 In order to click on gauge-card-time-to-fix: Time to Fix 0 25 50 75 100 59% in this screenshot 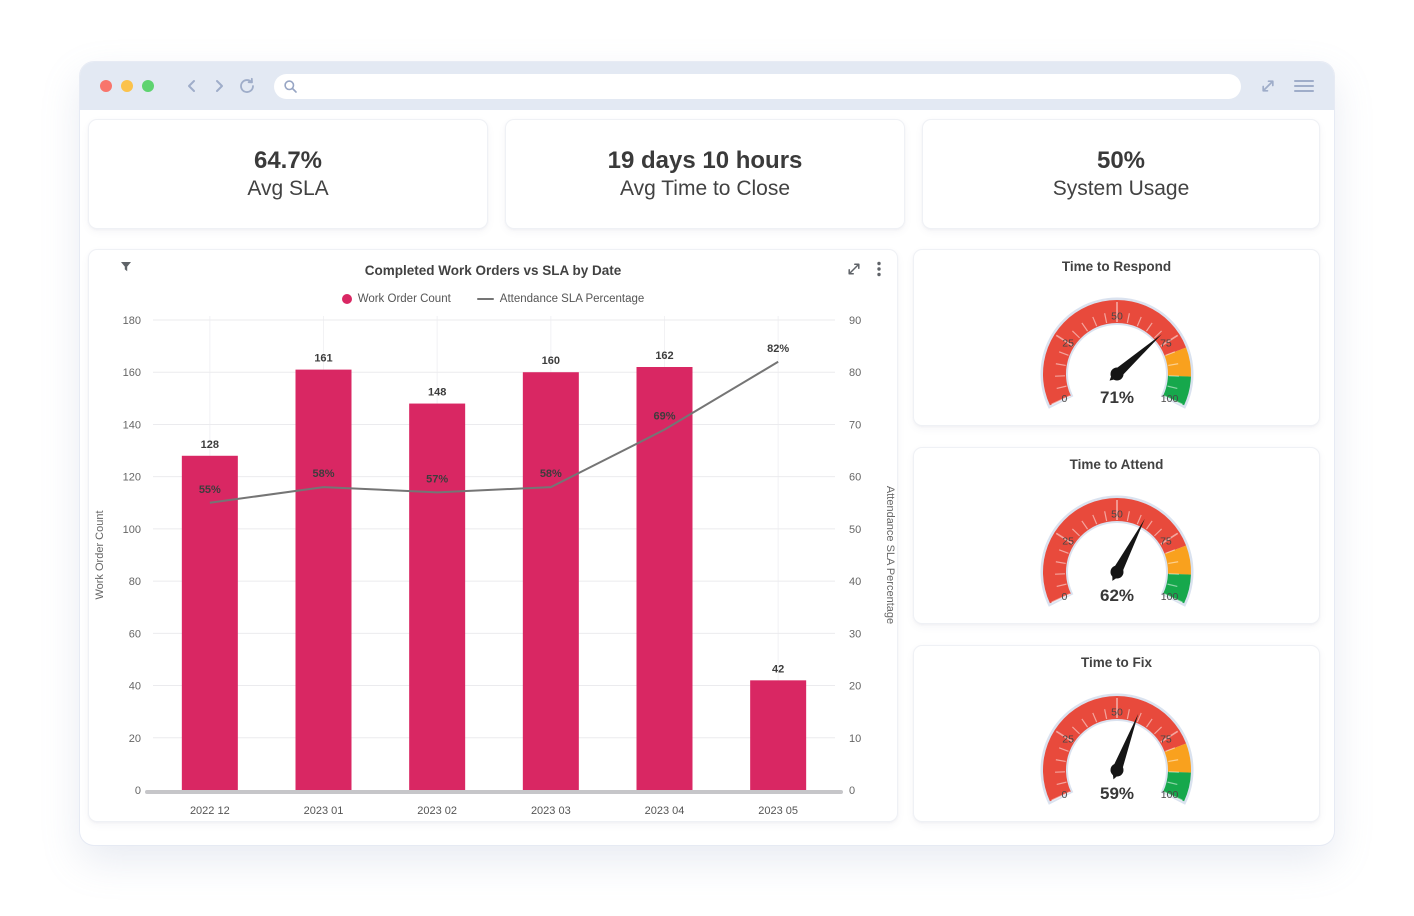, I will do `click(1116, 733)`.